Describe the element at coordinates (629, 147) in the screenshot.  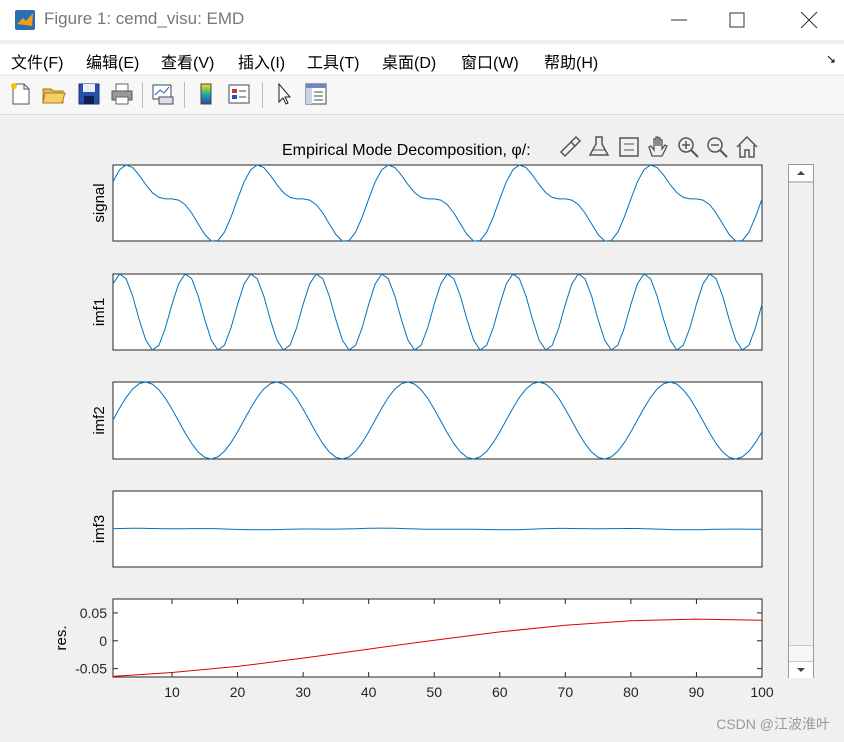
I see `rotate-icon` at that location.